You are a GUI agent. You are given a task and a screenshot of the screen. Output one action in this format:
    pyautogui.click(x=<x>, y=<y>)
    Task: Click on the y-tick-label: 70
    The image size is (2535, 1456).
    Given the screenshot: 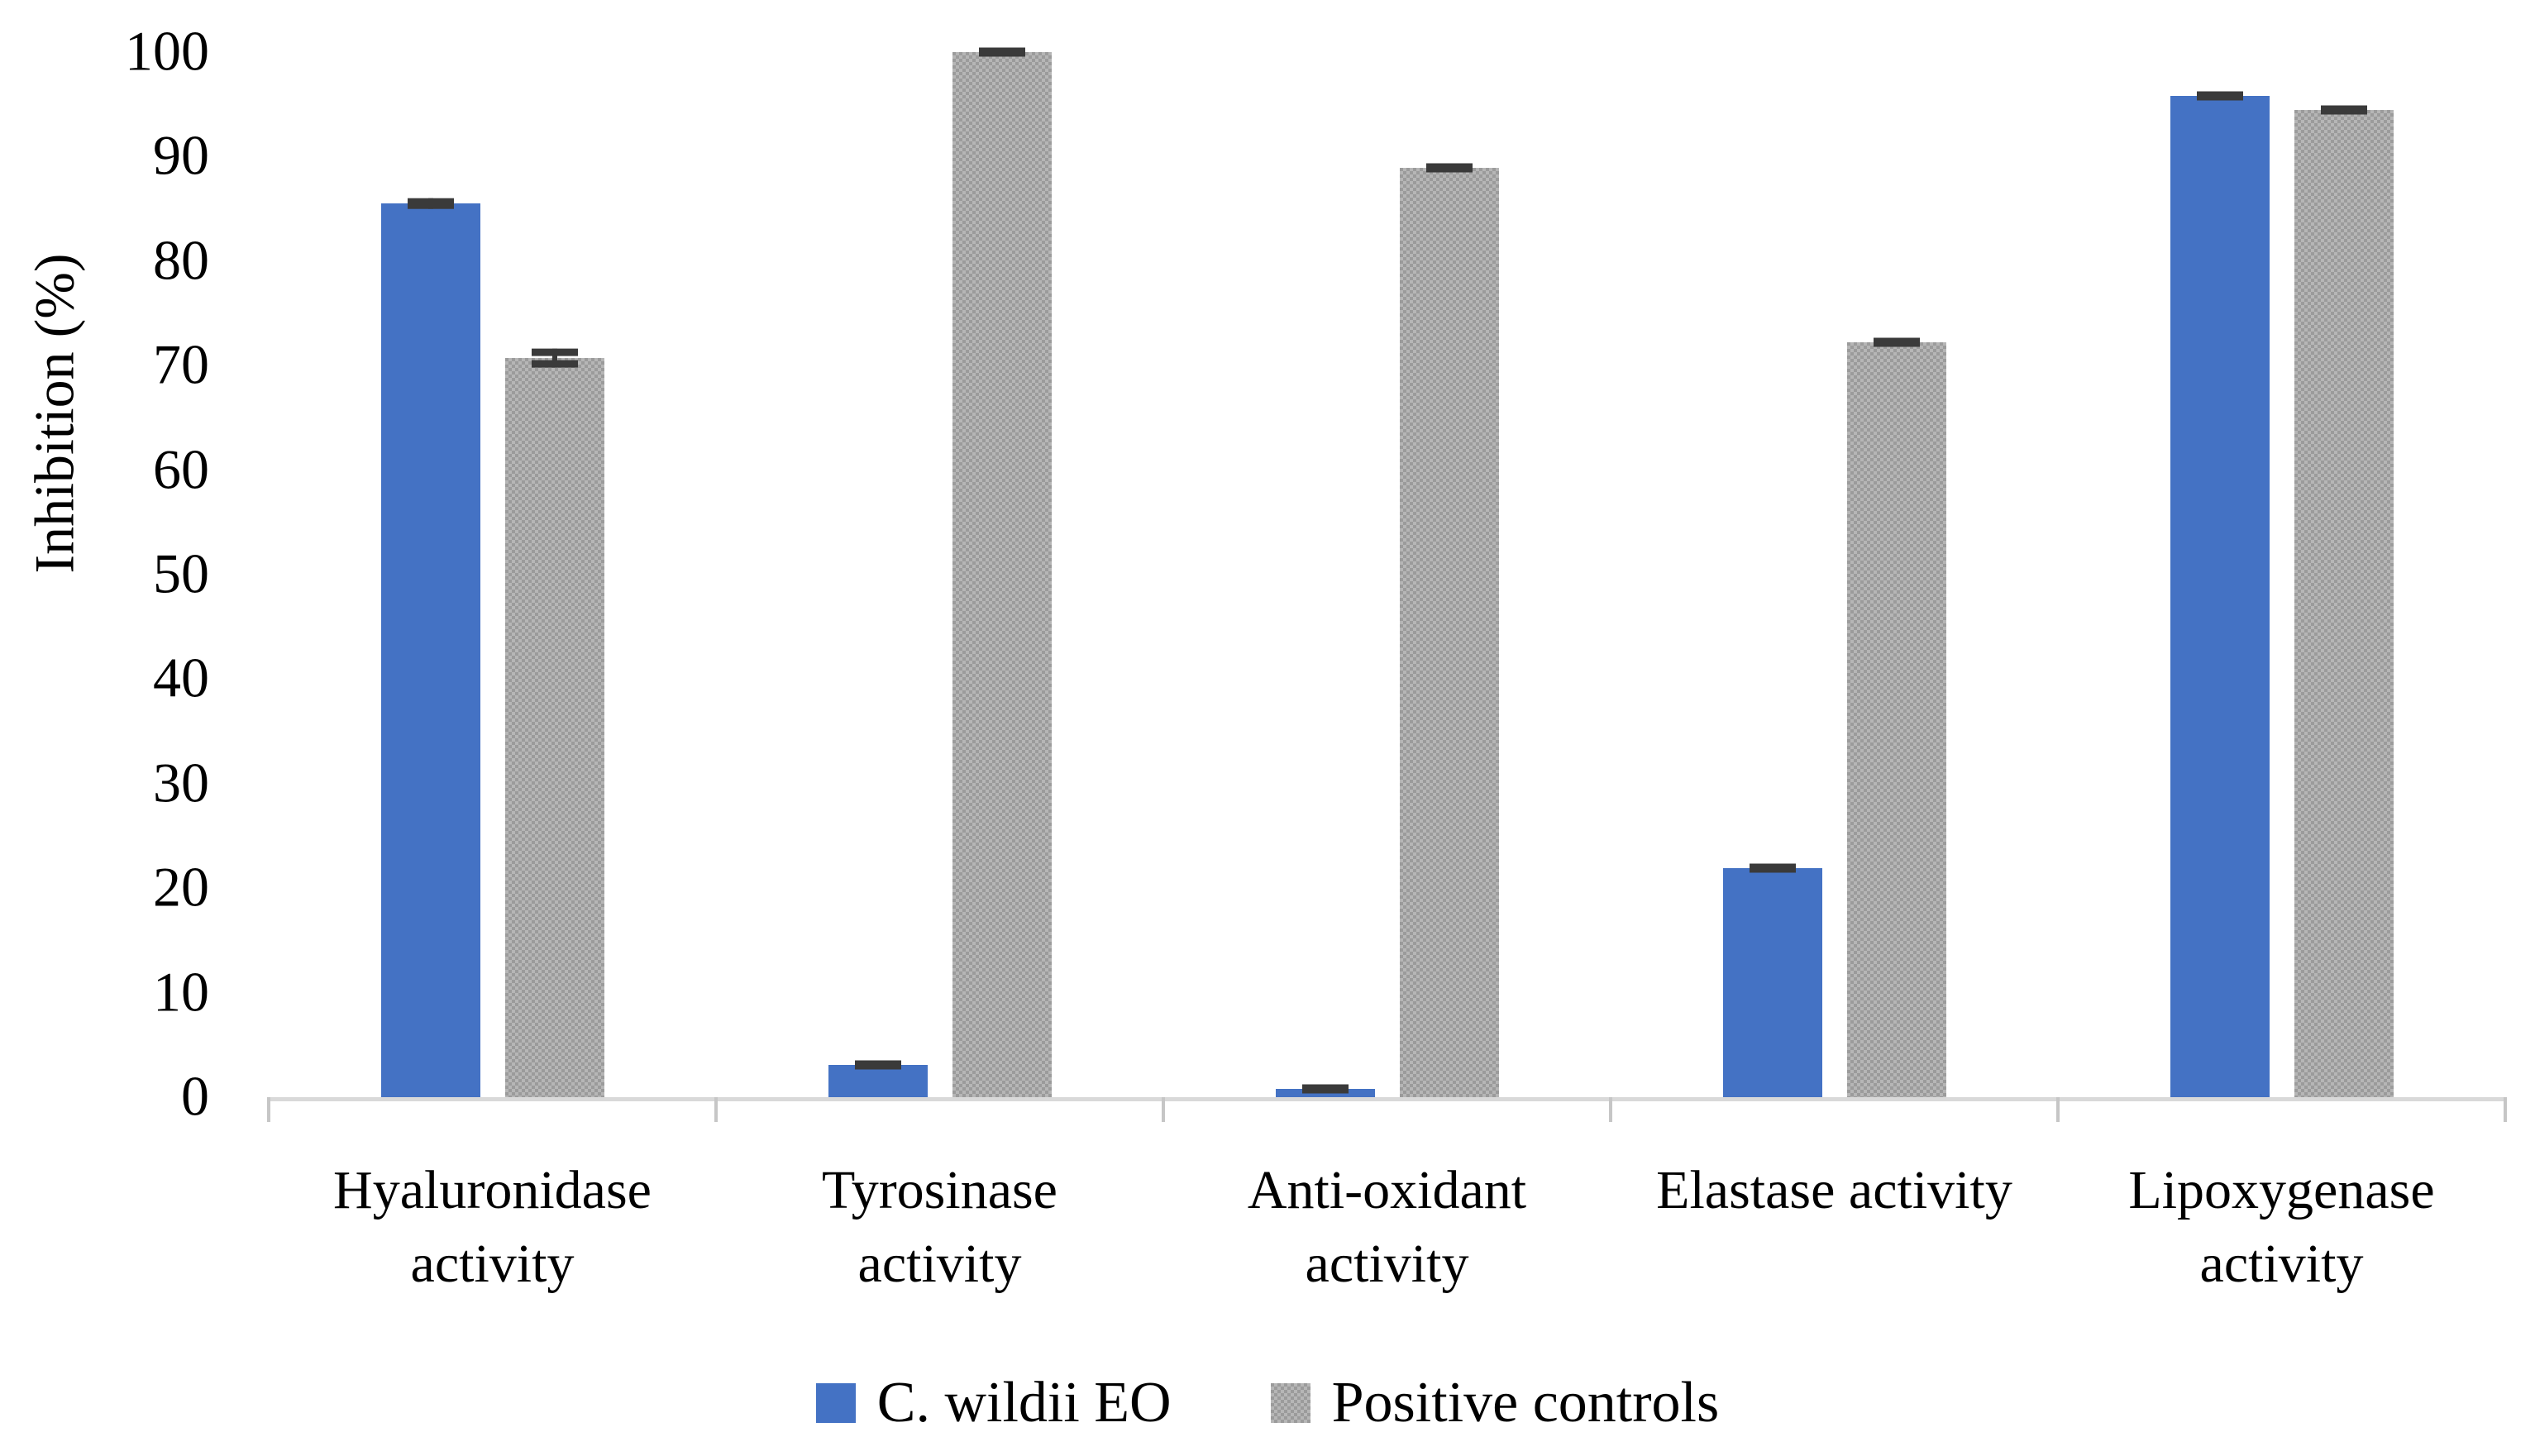 What is the action you would take?
    pyautogui.click(x=181, y=364)
    